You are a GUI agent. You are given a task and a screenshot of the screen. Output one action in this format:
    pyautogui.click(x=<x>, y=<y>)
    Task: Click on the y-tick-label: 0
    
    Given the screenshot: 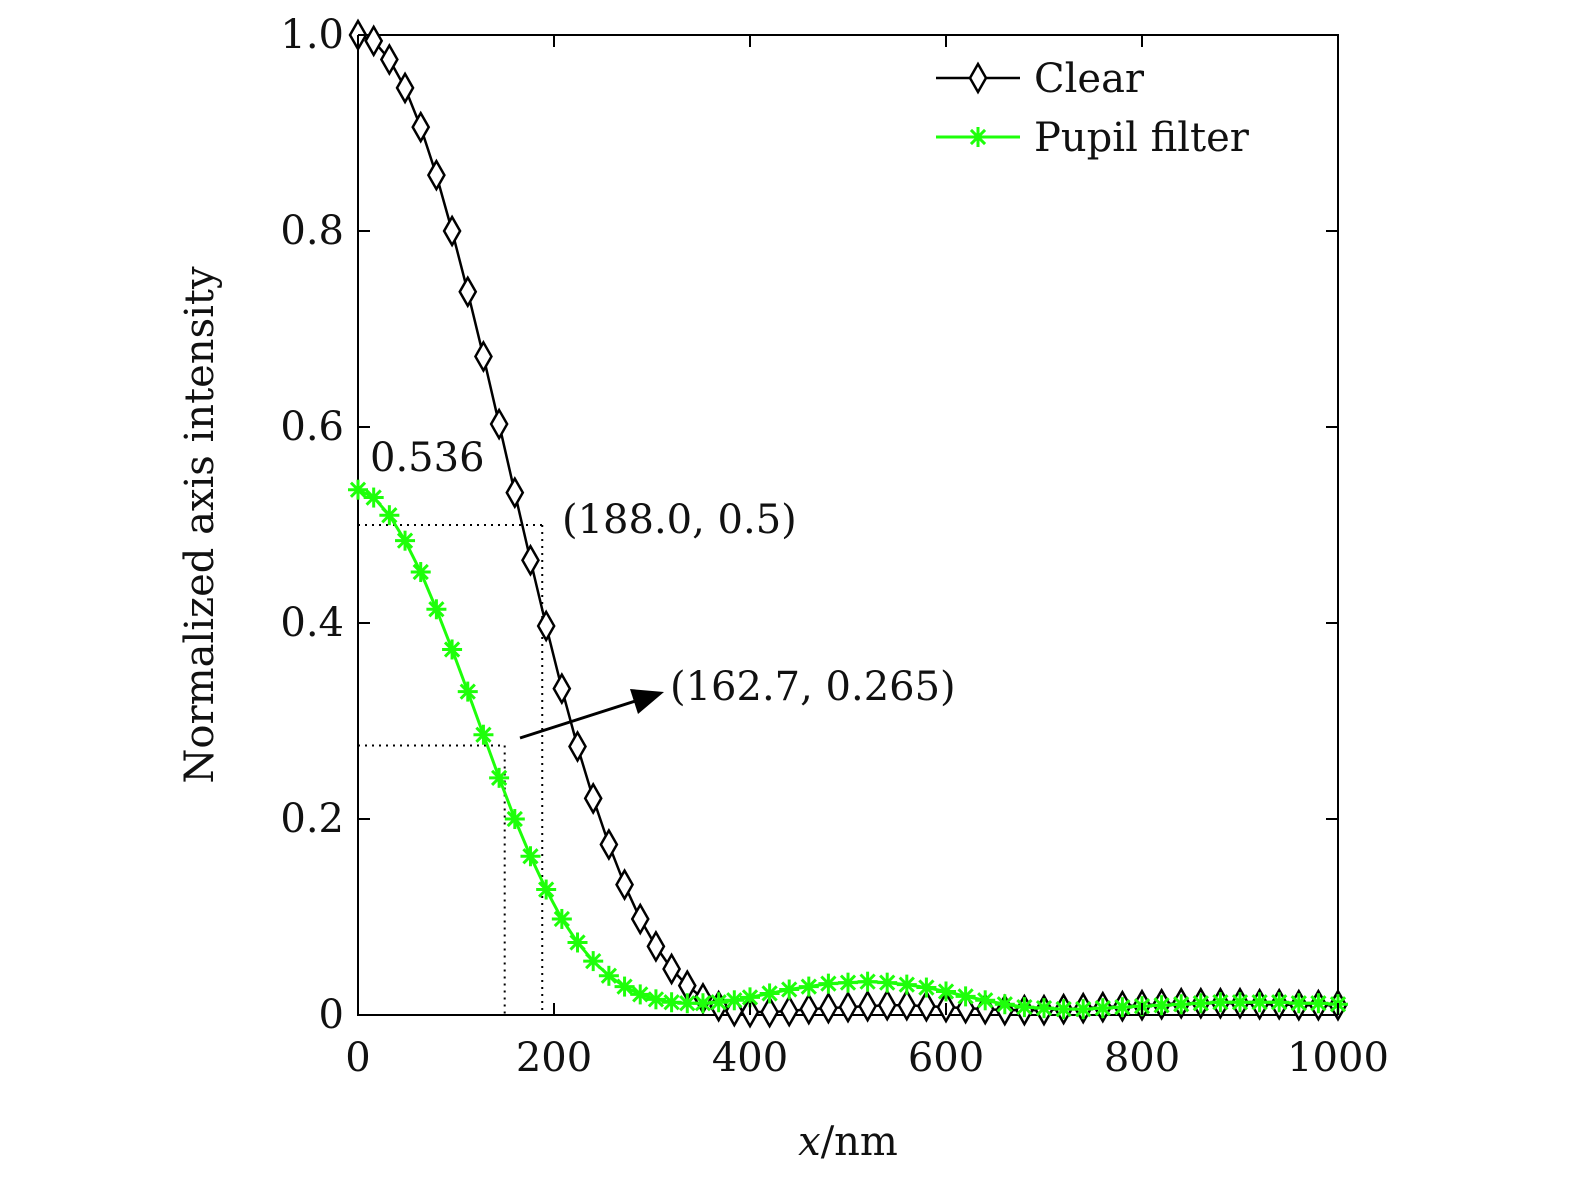 What is the action you would take?
    pyautogui.click(x=331, y=1015)
    